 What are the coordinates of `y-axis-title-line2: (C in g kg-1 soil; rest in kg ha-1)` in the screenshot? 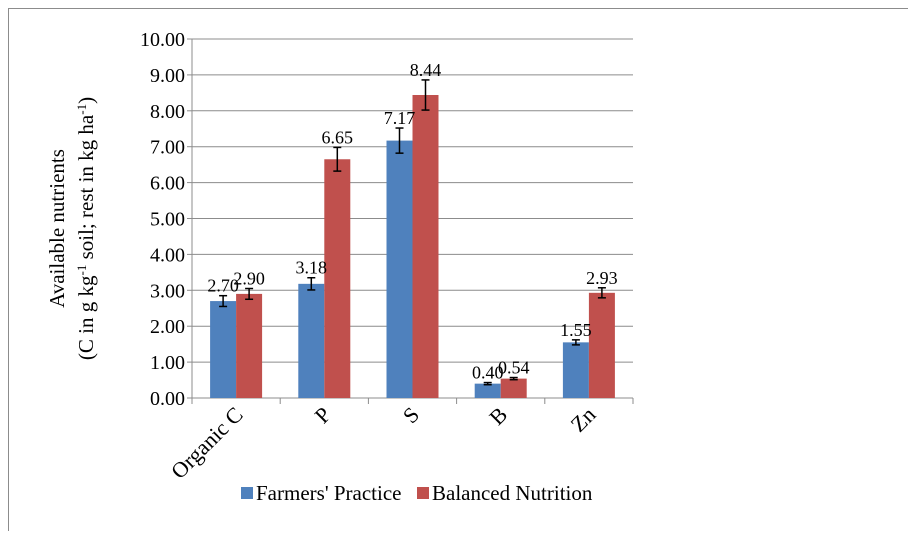 It's located at (86, 228).